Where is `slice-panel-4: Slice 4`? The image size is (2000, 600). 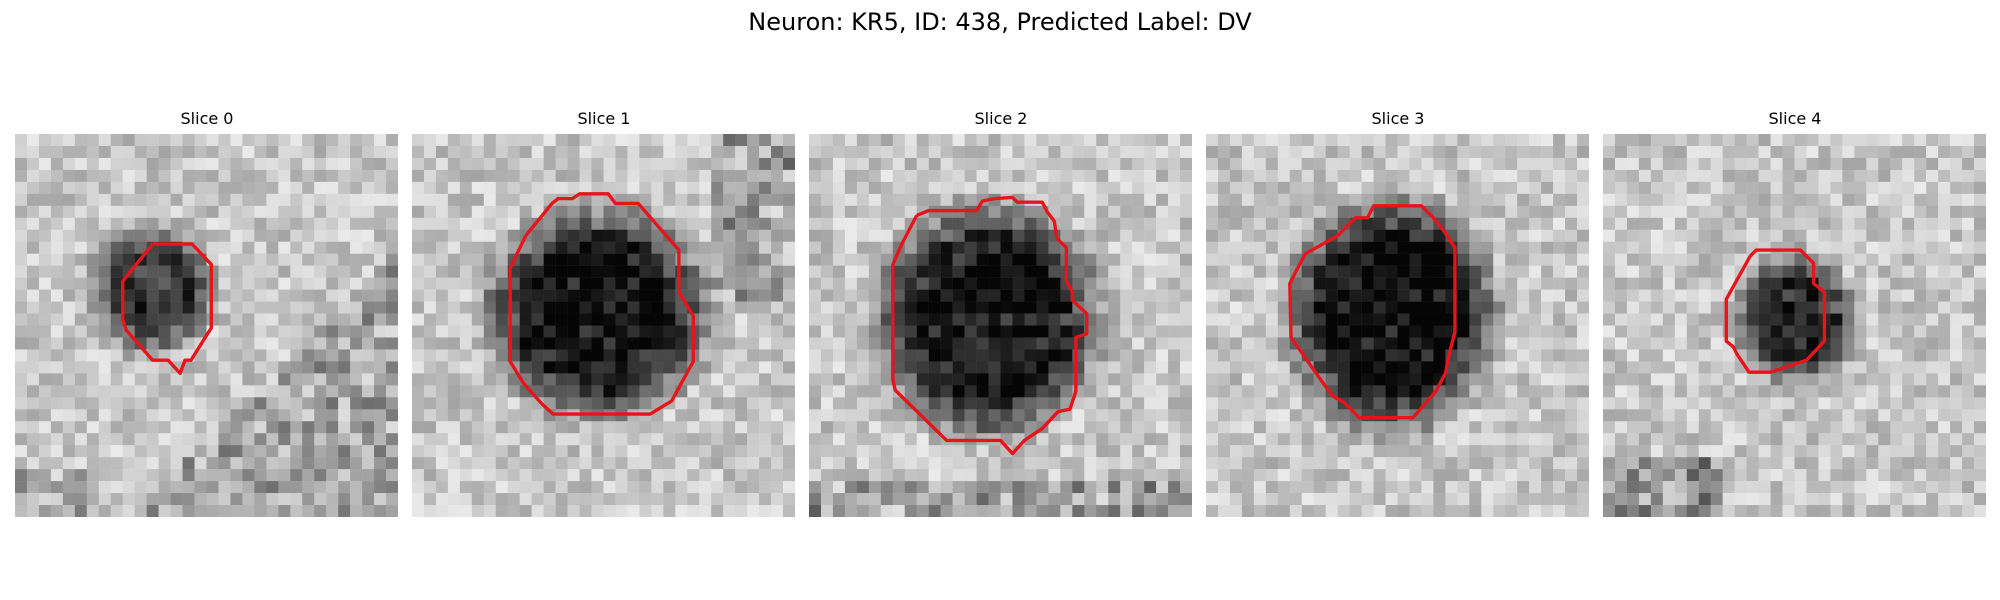
slice-panel-4: Slice 4 is located at coordinates (1795, 119).